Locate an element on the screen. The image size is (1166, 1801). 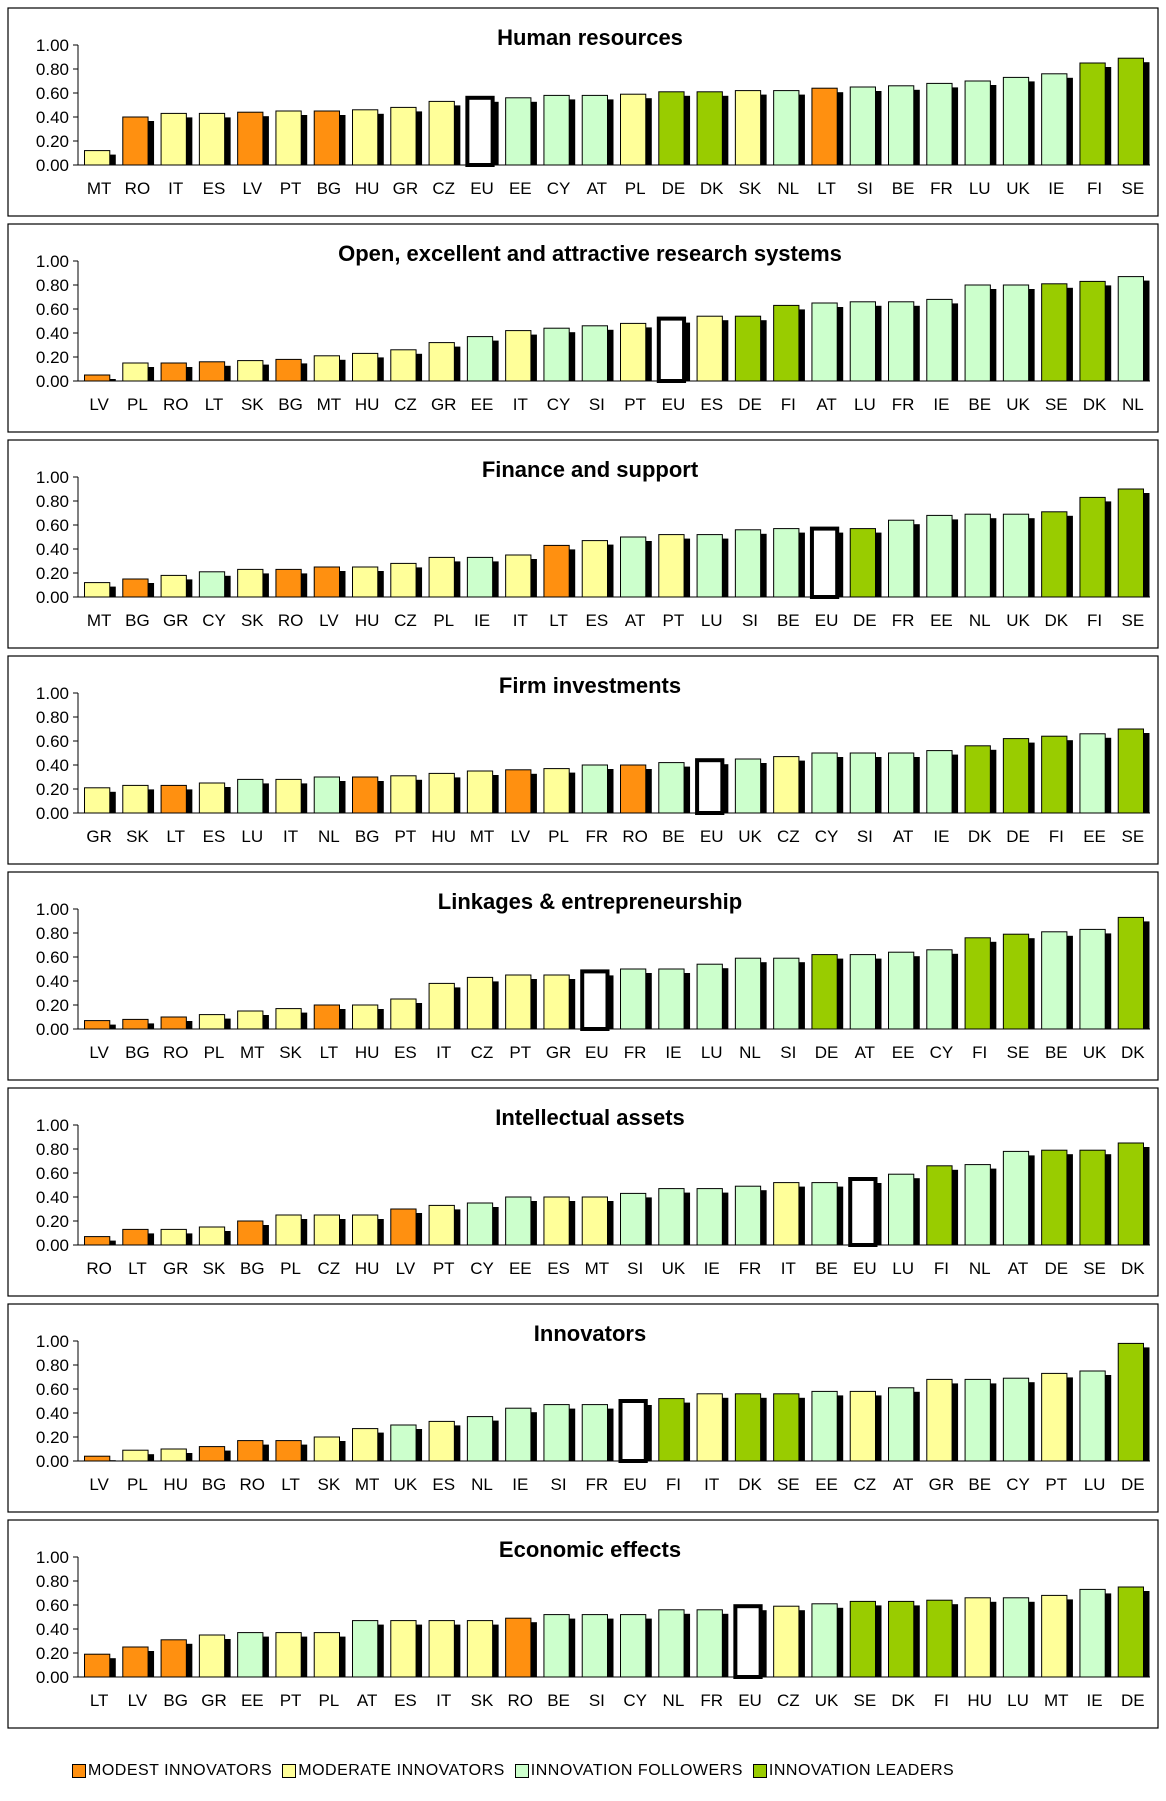
x-tick-label: CY is located at coordinates (1018, 1484).